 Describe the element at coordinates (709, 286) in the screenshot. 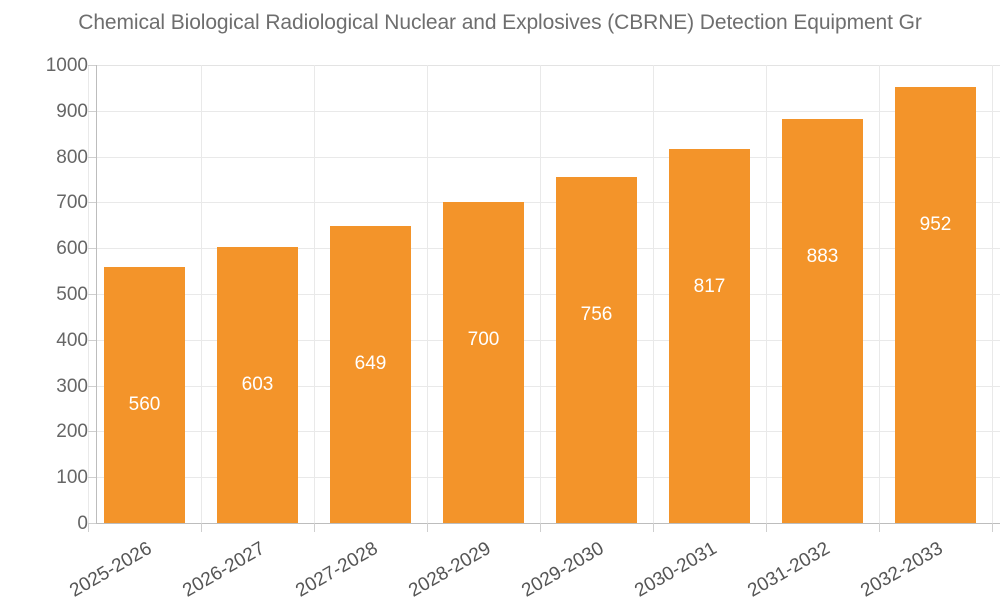

I see `bar-value-label: 817` at that location.